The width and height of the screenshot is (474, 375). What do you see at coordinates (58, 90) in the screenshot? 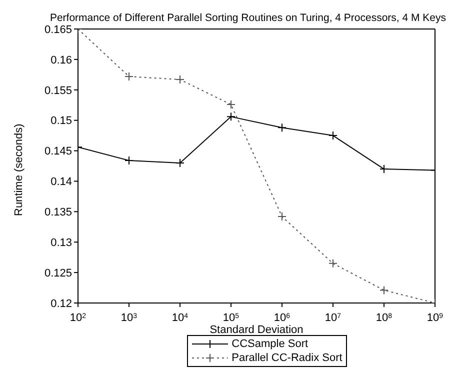
I see `y-tick-label: 0.155` at bounding box center [58, 90].